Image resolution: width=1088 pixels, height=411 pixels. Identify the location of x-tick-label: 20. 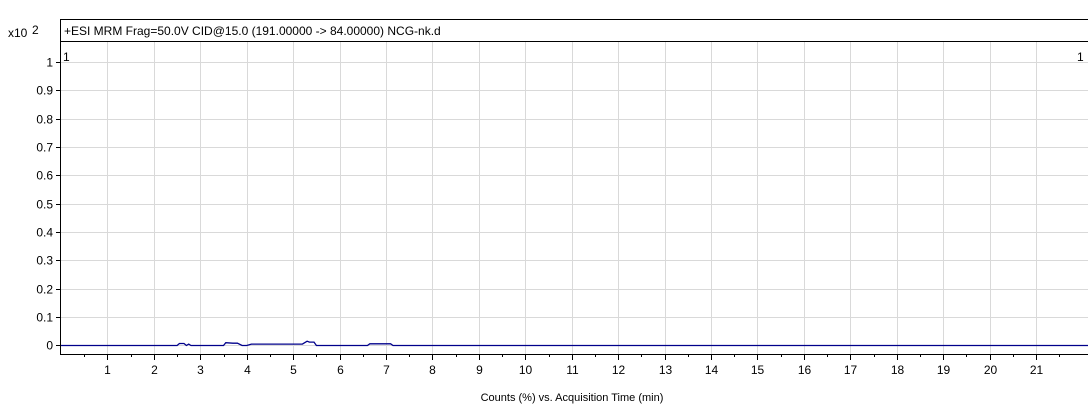
(991, 370).